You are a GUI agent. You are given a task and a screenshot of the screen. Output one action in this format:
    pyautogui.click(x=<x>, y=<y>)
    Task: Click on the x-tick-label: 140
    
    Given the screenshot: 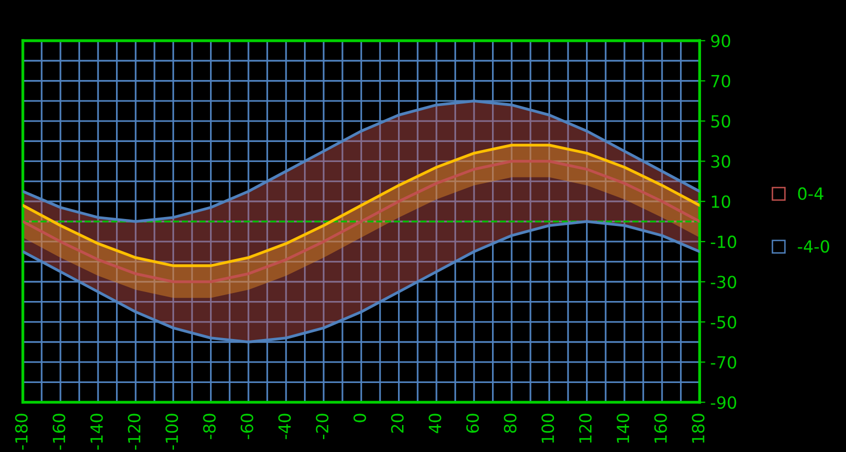 What is the action you would take?
    pyautogui.click(x=623, y=428)
    